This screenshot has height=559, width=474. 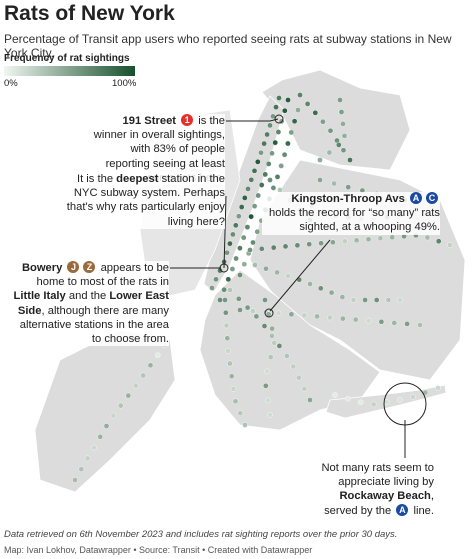 What do you see at coordinates (73, 267) in the screenshot?
I see `line-badge: J` at bounding box center [73, 267].